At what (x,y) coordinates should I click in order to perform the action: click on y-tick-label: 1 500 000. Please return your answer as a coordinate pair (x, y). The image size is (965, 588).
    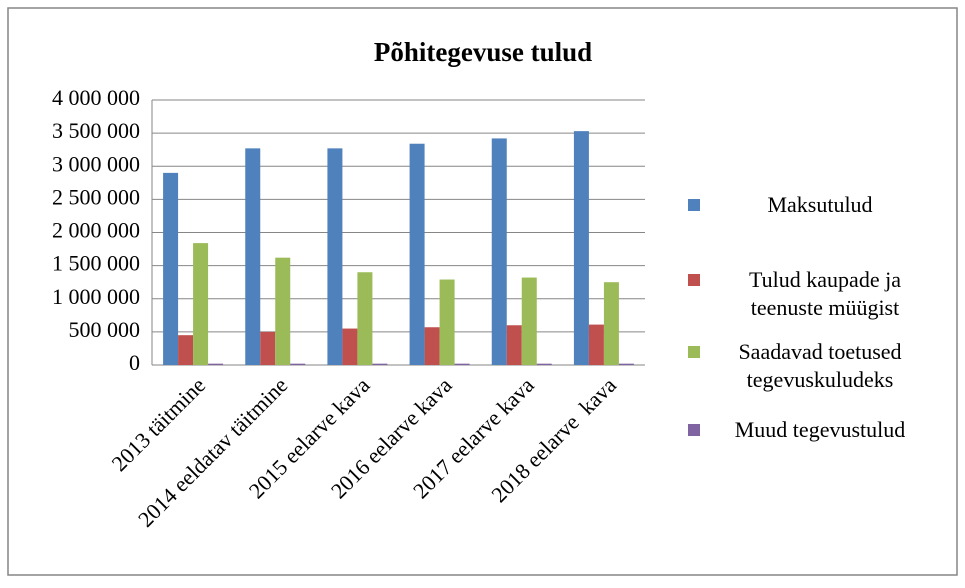
    Looking at the image, I should click on (96, 263).